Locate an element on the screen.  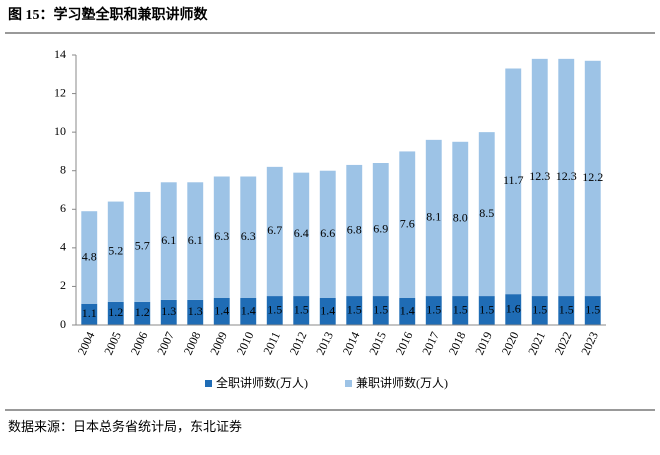
data-label: 8.0 is located at coordinates (460, 218).